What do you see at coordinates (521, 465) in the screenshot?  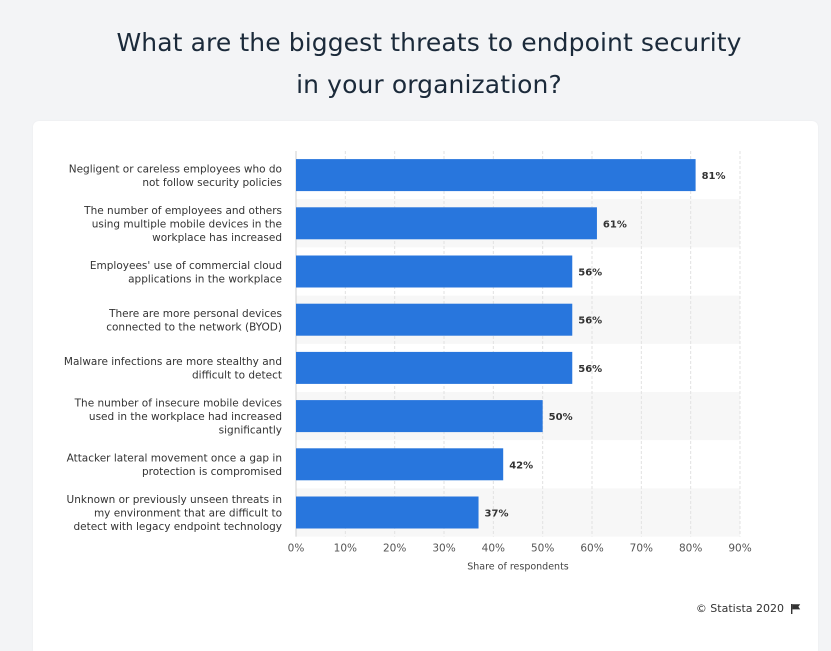 I see `value-label: 42%` at bounding box center [521, 465].